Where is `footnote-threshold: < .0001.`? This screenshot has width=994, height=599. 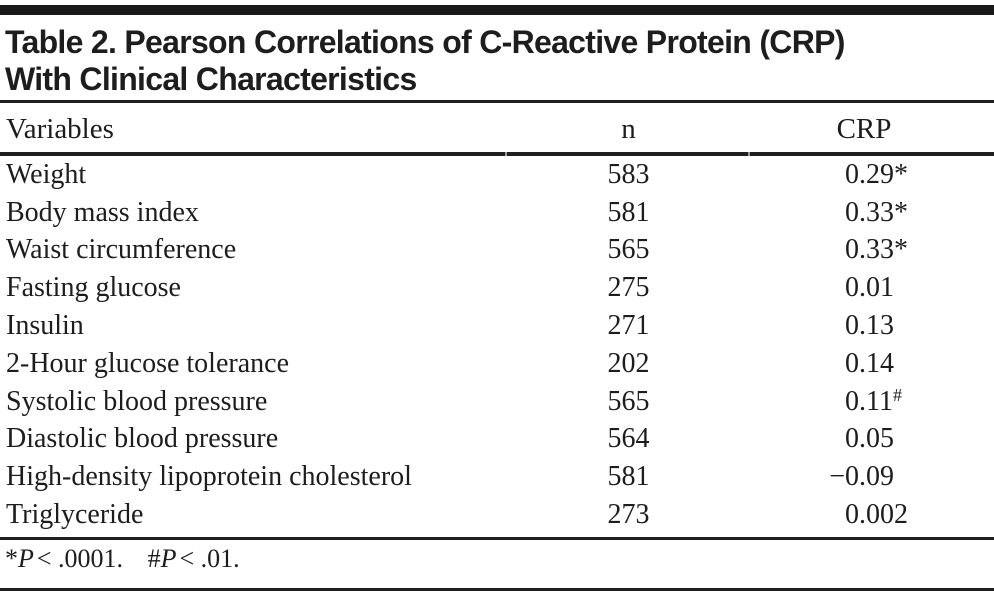
footnote-threshold: < .0001. is located at coordinates (80, 558).